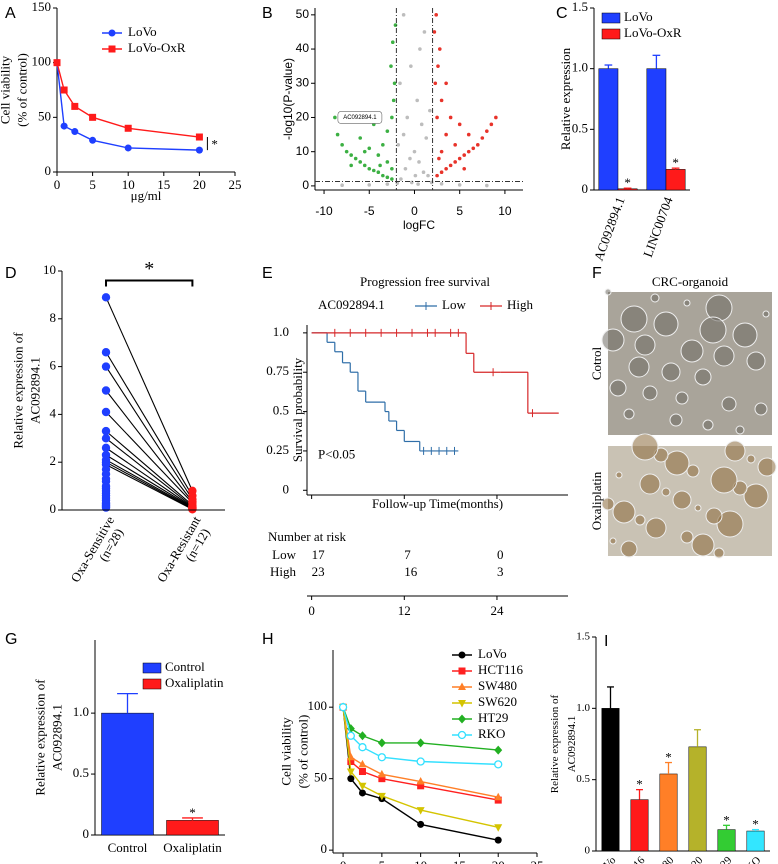 This screenshot has width=778, height=864. I want to click on highlight-box, so click(360, 117).